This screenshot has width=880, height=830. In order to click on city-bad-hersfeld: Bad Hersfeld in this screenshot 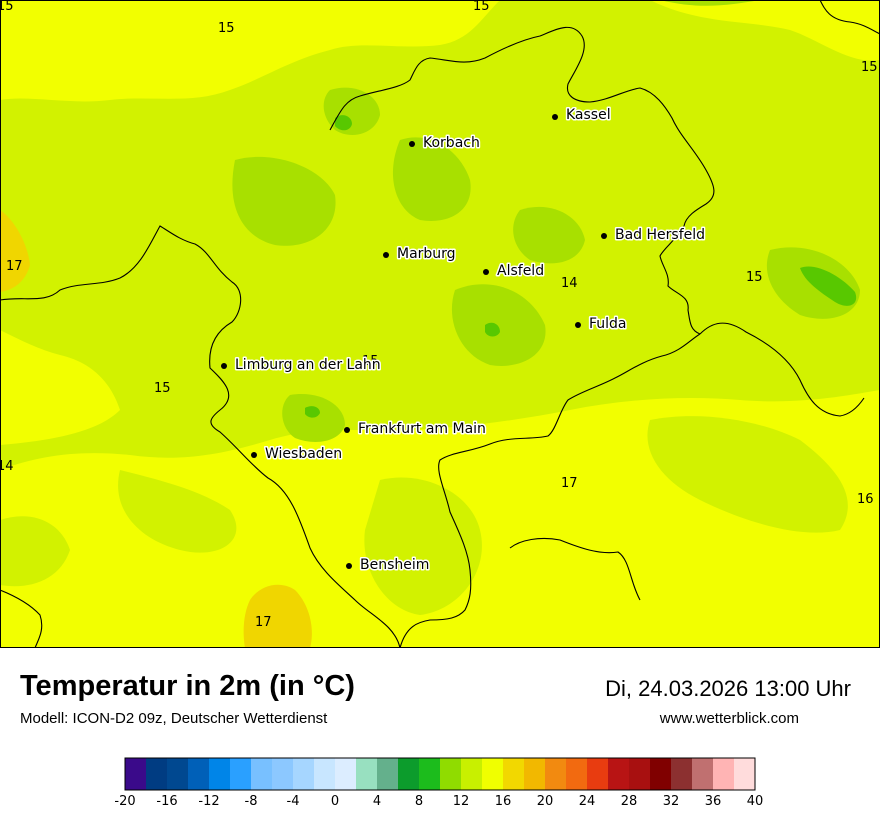, I will do `click(654, 235)`.